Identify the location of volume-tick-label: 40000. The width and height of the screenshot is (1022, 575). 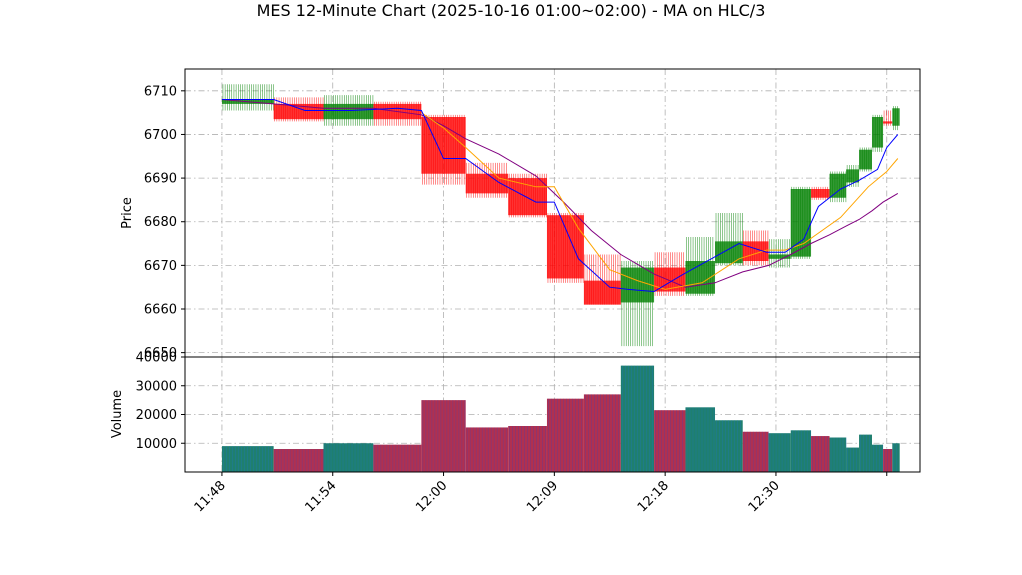
(156, 358).